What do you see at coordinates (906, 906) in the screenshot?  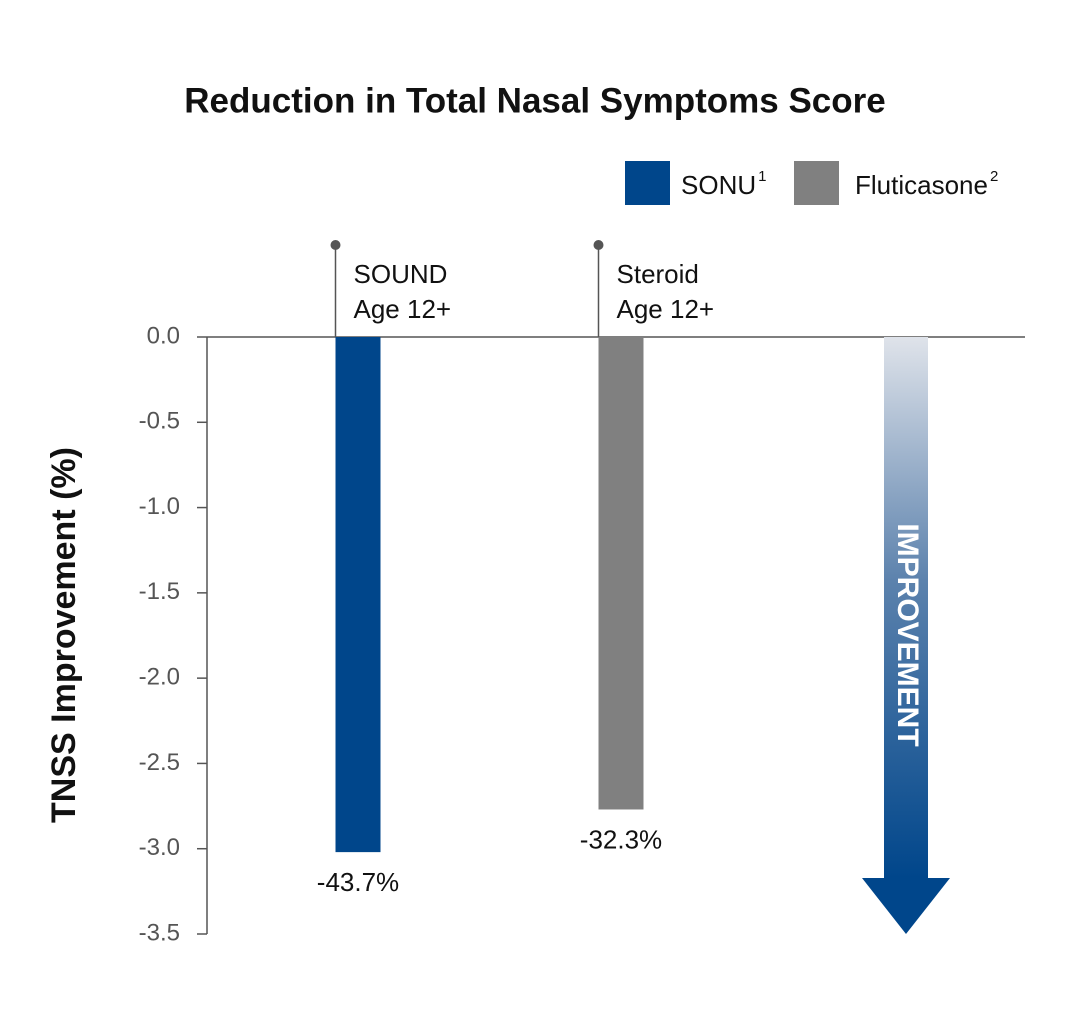 I see `arrow-head` at bounding box center [906, 906].